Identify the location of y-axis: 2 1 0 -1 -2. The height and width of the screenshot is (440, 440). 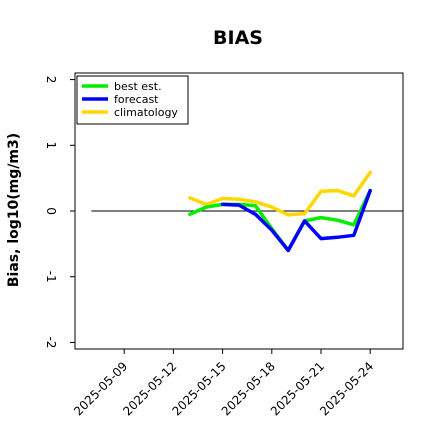
(59, 212).